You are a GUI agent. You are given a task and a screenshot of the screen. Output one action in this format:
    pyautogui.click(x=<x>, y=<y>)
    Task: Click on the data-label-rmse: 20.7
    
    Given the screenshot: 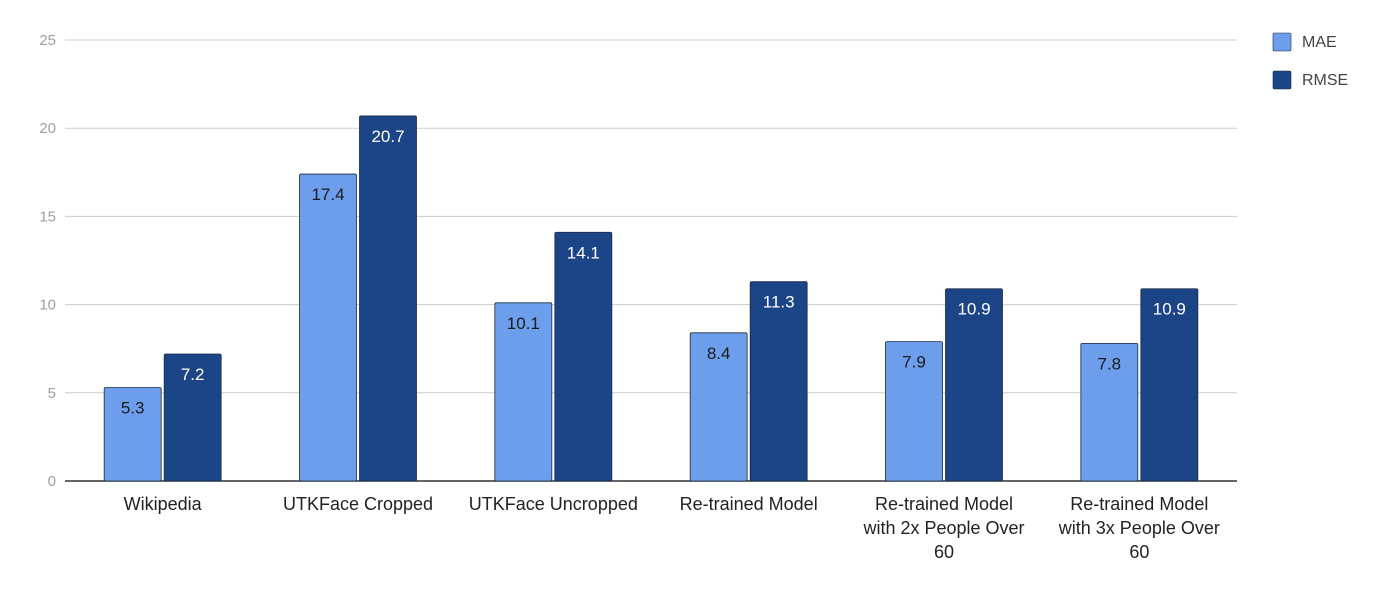 What is the action you would take?
    pyautogui.click(x=387, y=136)
    